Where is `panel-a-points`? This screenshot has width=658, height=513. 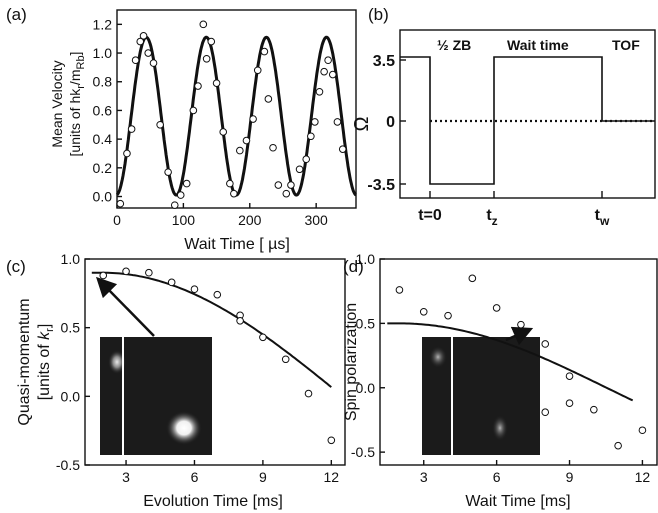
panel-a-points is located at coordinates (231, 114).